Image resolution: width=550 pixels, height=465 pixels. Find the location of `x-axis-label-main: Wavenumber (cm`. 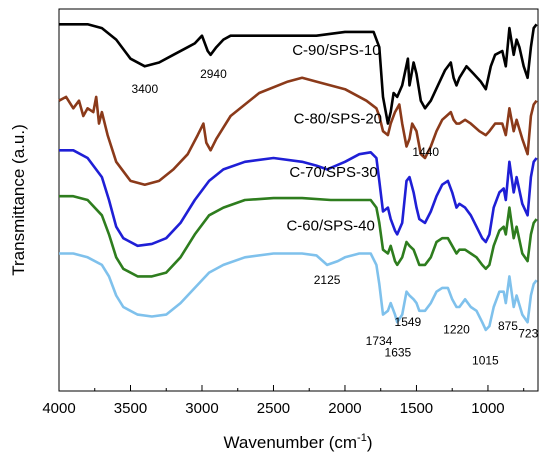

x-axis-label-main: Wavenumber (cm is located at coordinates (291, 442).